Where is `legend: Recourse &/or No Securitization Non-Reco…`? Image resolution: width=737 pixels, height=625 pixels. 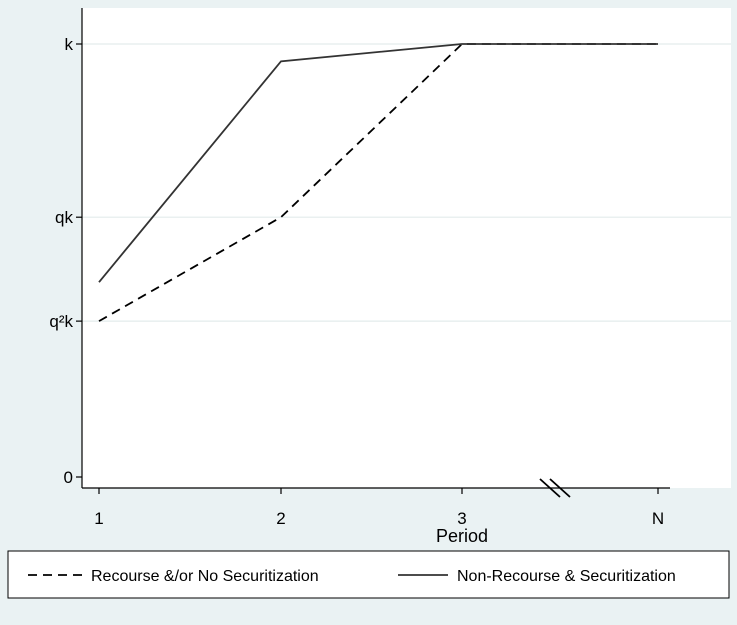 legend: Recourse &/or No Securitization Non-Reco… is located at coordinates (368, 574).